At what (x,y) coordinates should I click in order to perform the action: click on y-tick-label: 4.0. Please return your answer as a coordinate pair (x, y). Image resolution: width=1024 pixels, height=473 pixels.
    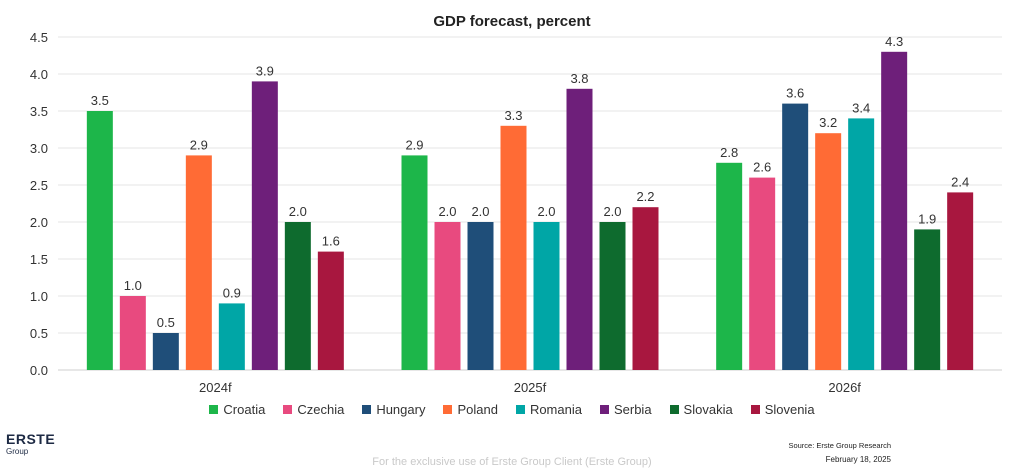
    Looking at the image, I should click on (39, 74).